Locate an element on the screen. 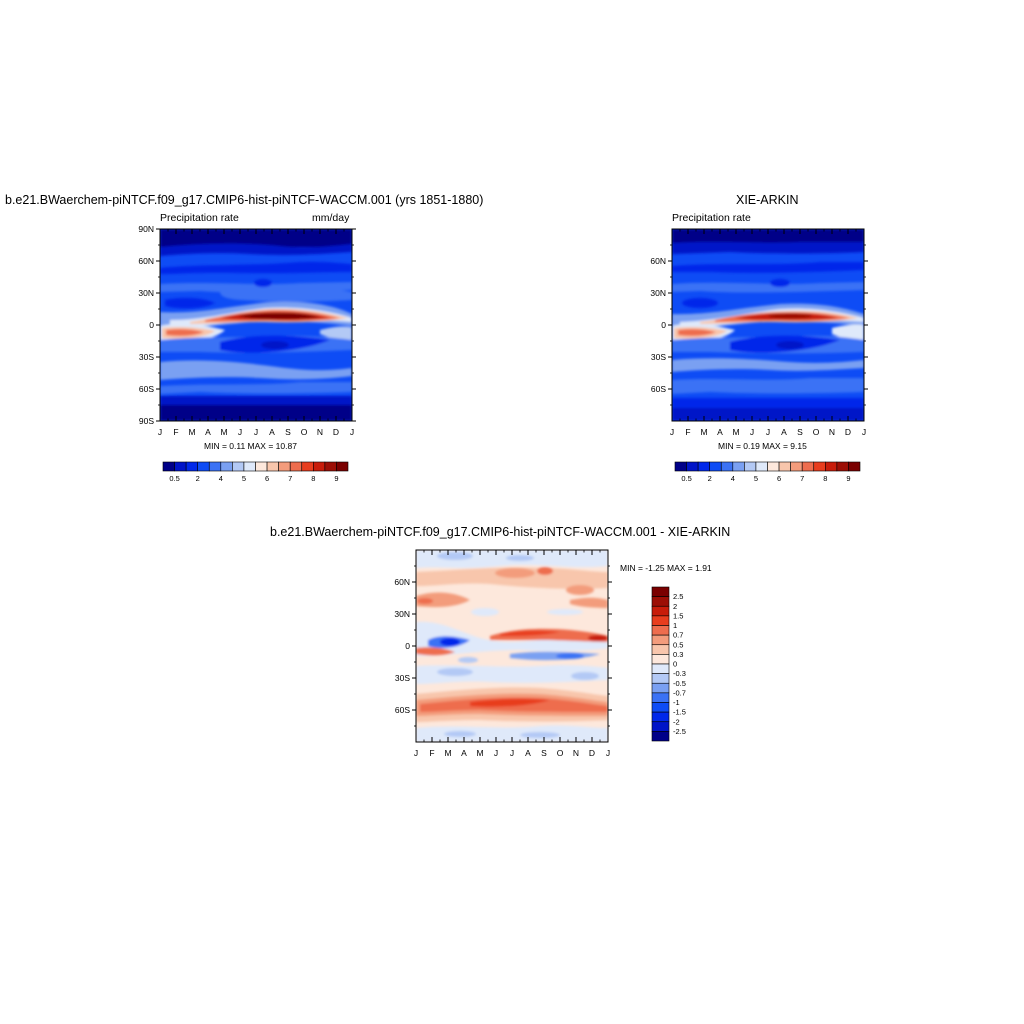 This screenshot has height=1024, width=1024. diff-ytick-label: 60S is located at coordinates (402, 710).